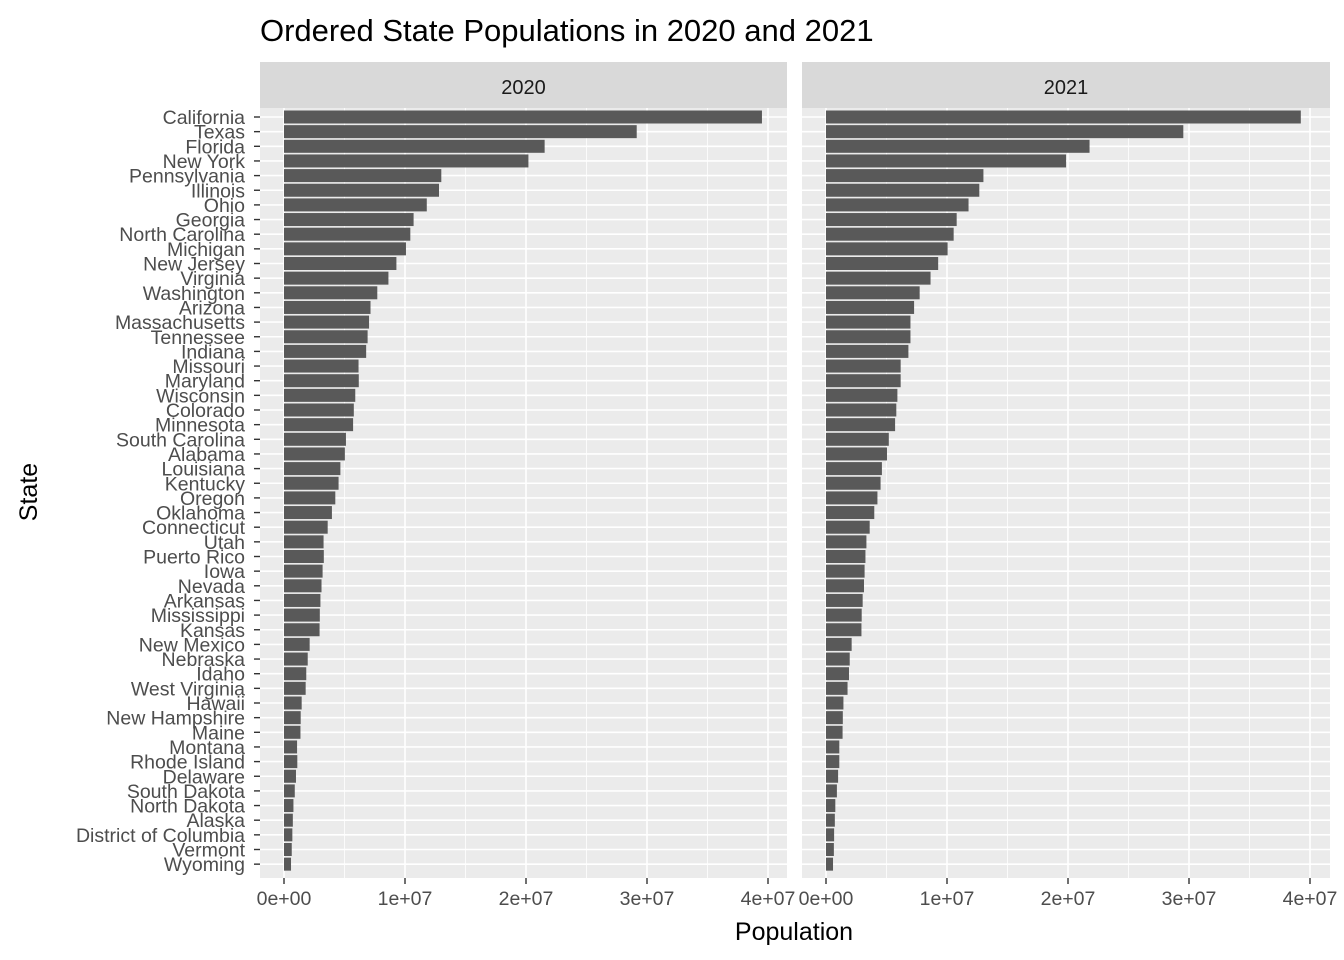 The width and height of the screenshot is (1344, 960). What do you see at coordinates (830, 849) in the screenshot?
I see `bar-2021-vermont` at bounding box center [830, 849].